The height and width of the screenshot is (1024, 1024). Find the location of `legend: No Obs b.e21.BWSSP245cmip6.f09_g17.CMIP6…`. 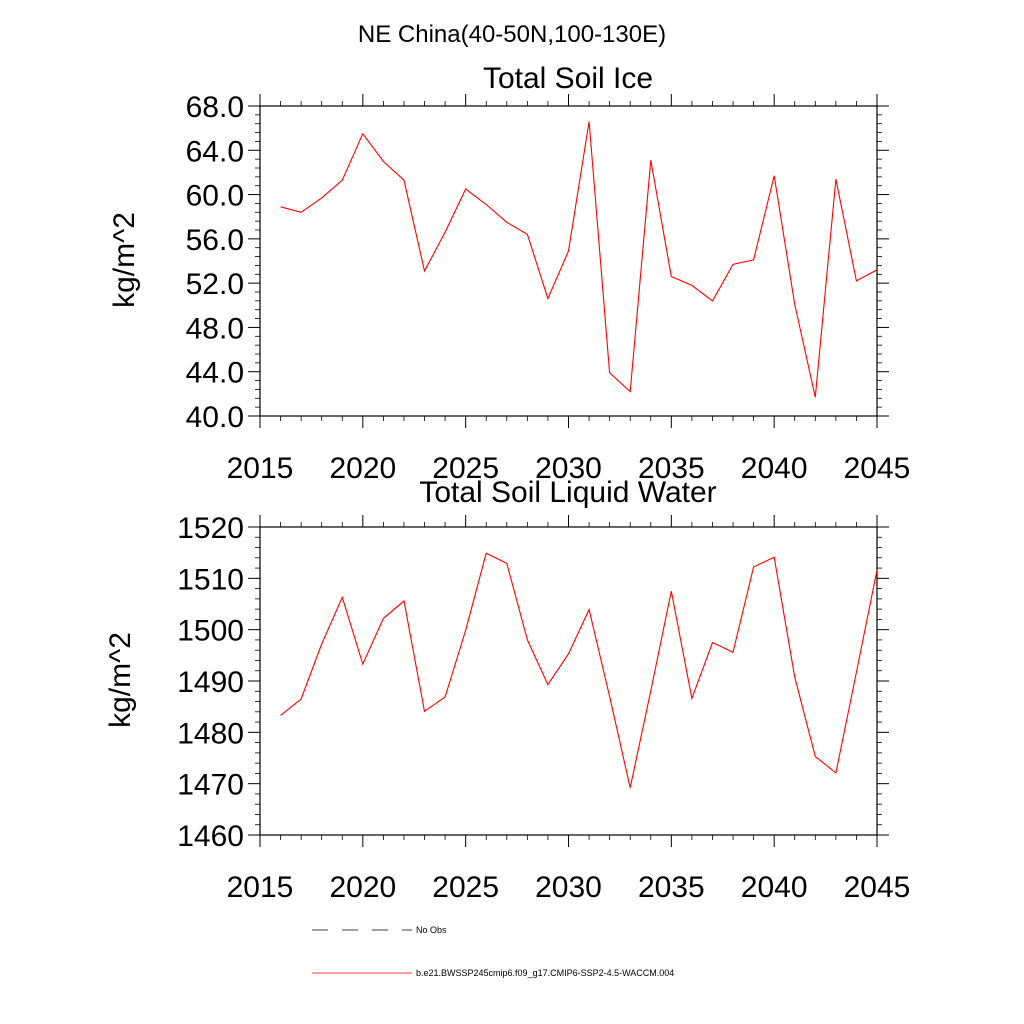

legend: No Obs b.e21.BWSSP245cmip6.f09_g17.CMIP6… is located at coordinates (493, 951).